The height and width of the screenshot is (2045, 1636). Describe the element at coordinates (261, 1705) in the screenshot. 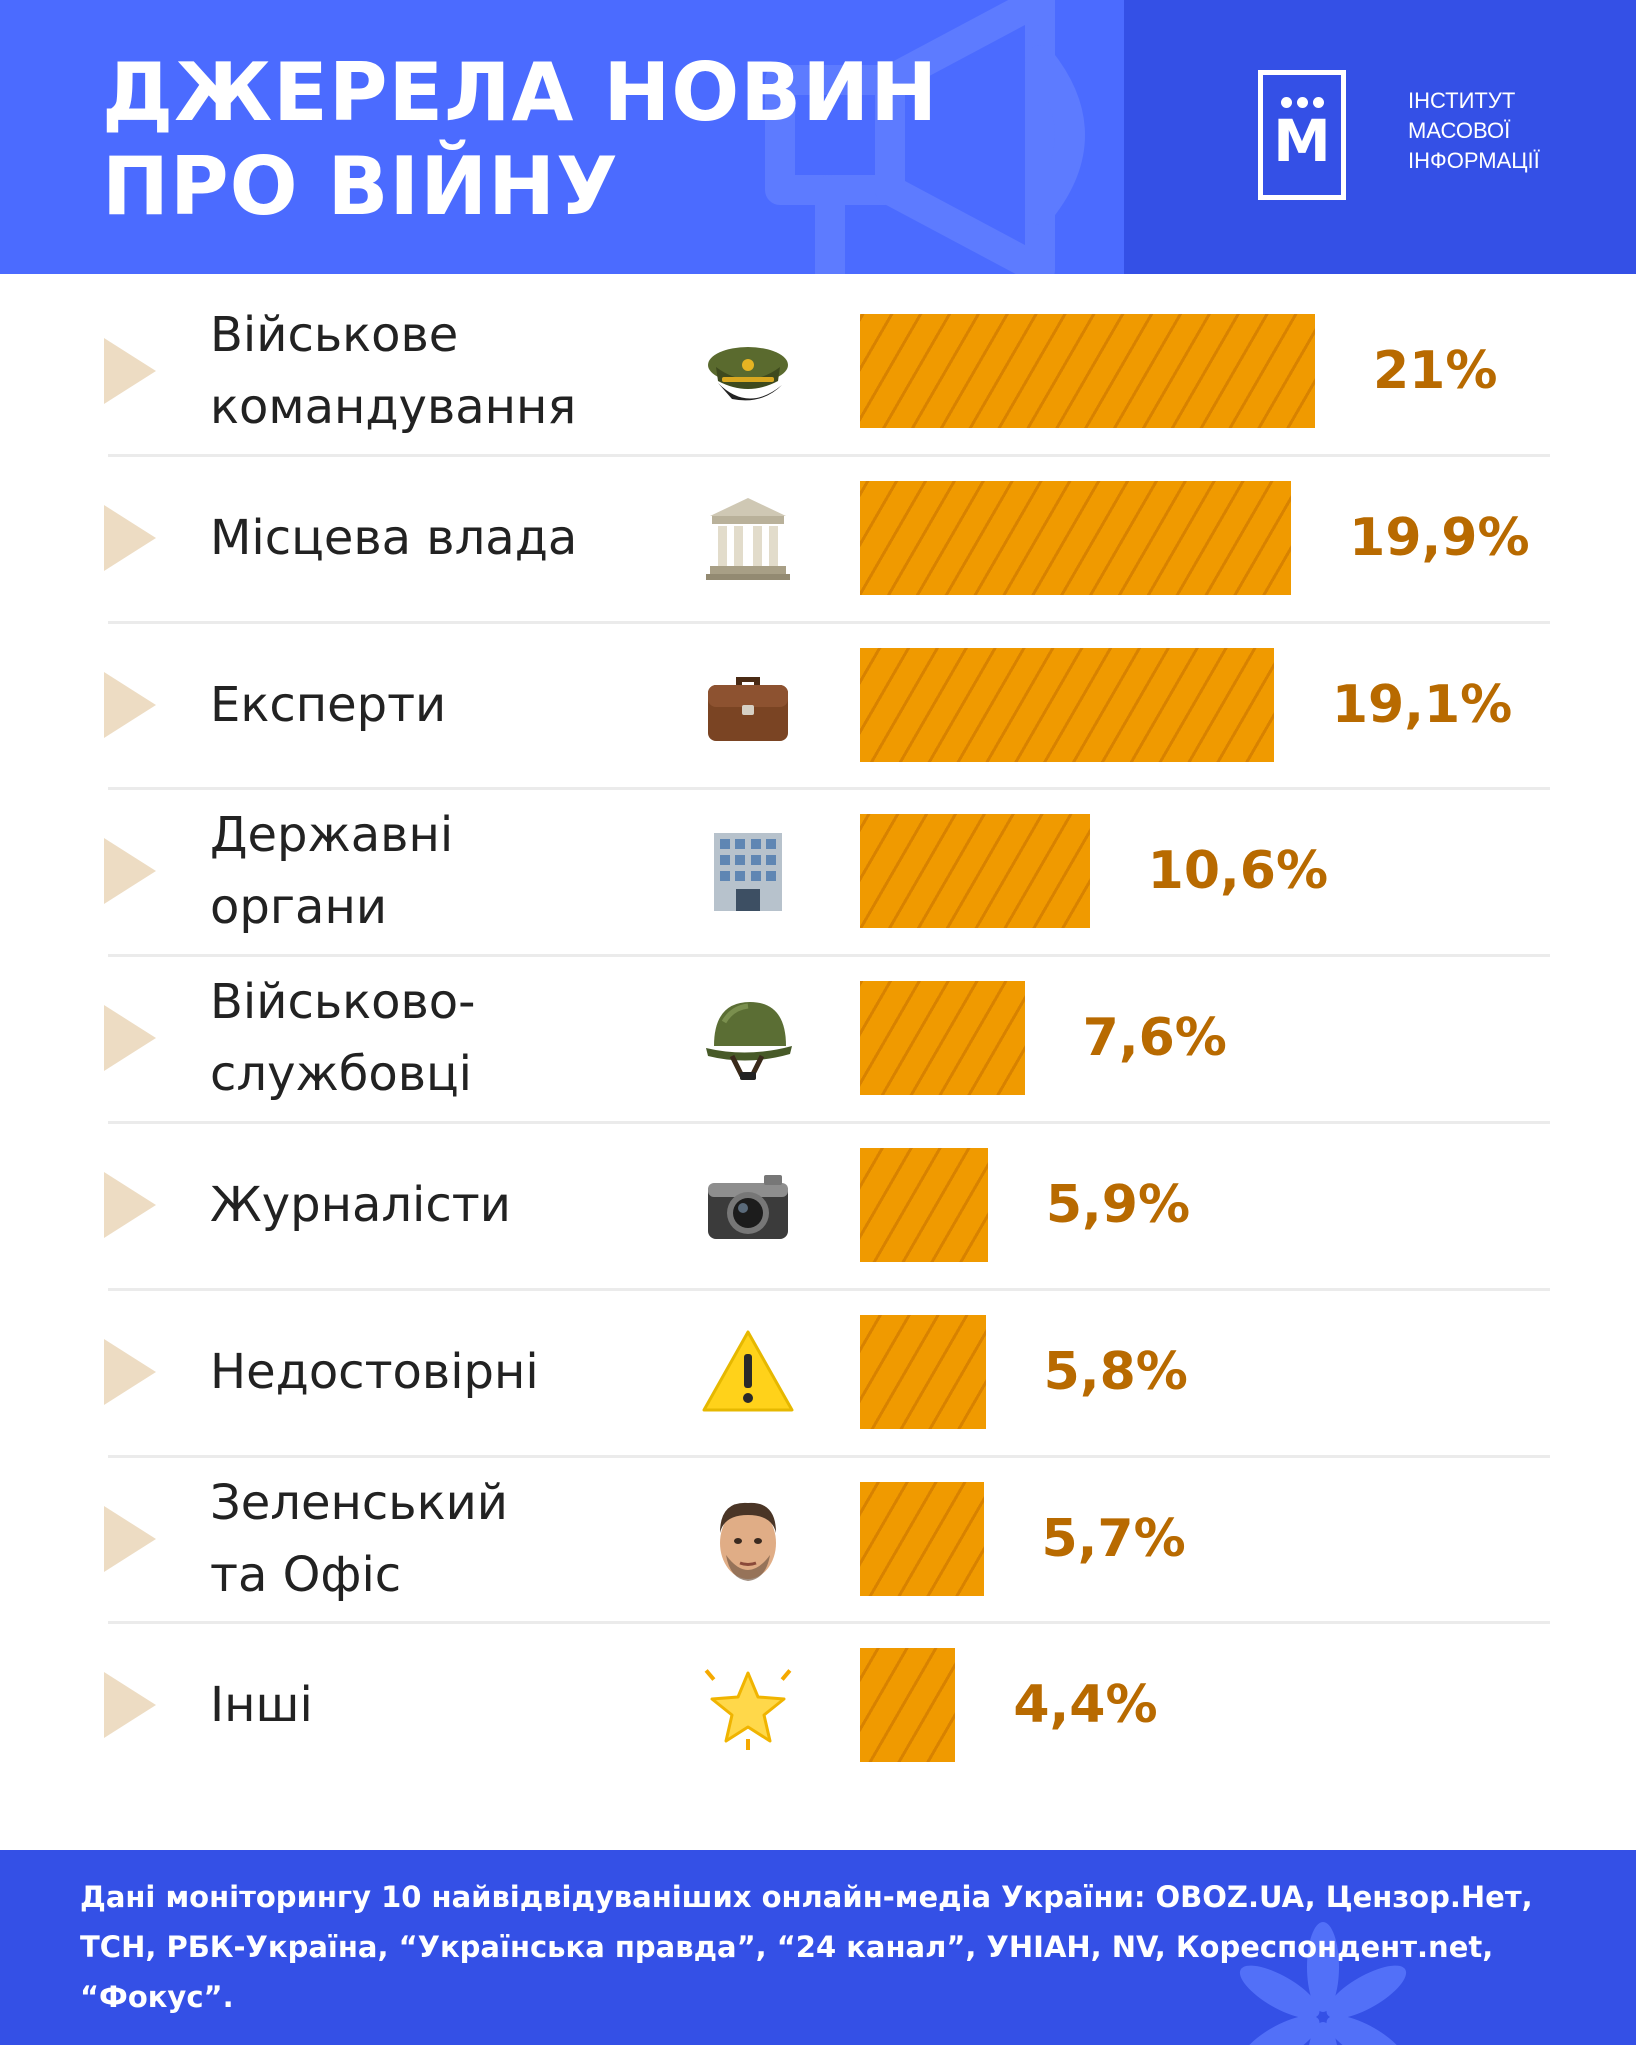

I see `category-label: Інші` at that location.